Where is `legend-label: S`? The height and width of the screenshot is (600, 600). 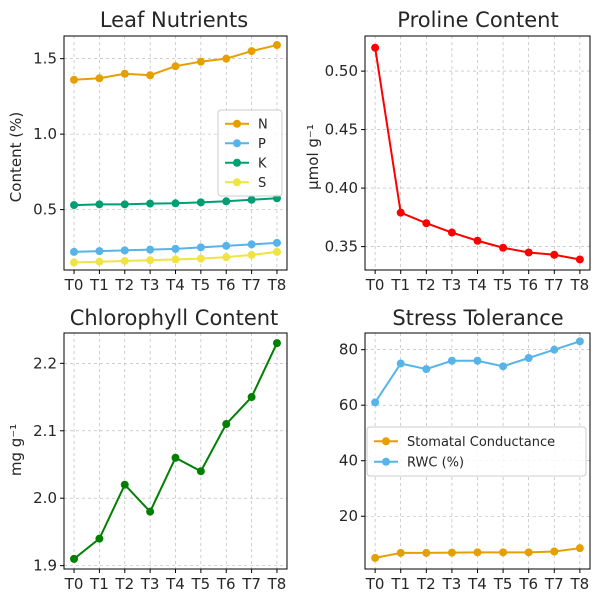 legend-label: S is located at coordinates (262, 183).